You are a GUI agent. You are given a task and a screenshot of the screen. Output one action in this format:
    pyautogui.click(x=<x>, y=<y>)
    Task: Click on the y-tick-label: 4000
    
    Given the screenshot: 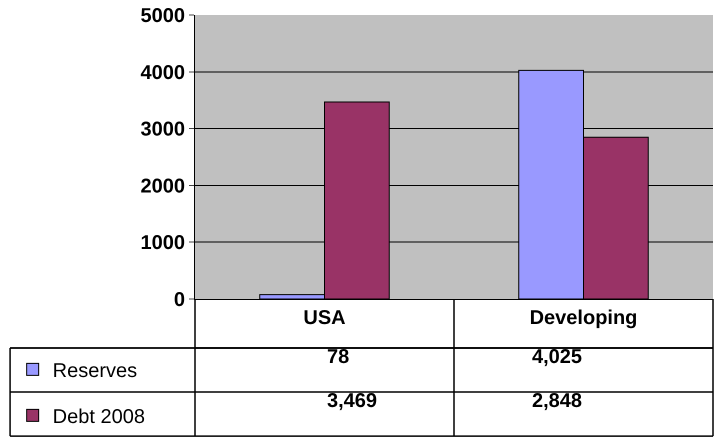 What is the action you would take?
    pyautogui.click(x=162, y=73)
    